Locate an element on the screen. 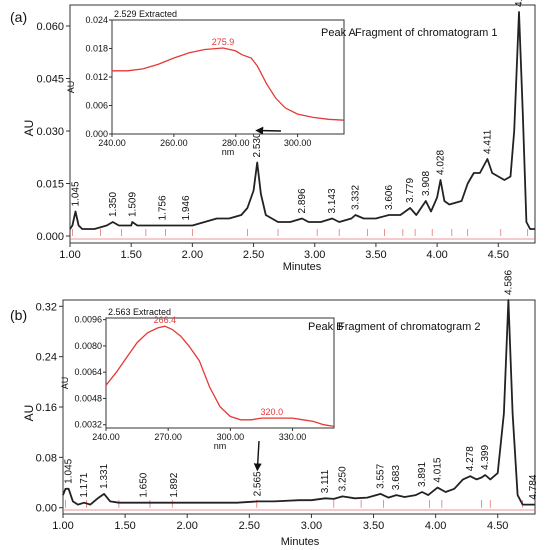 The height and width of the screenshot is (550, 545). peak-label: 3.332 is located at coordinates (355, 197).